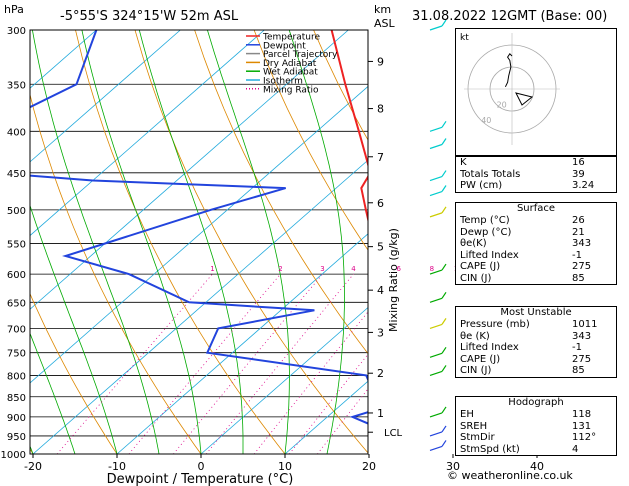 This screenshot has width=629, height=486. I want to click on surface-cin-label: CIN (J), so click(476, 278).